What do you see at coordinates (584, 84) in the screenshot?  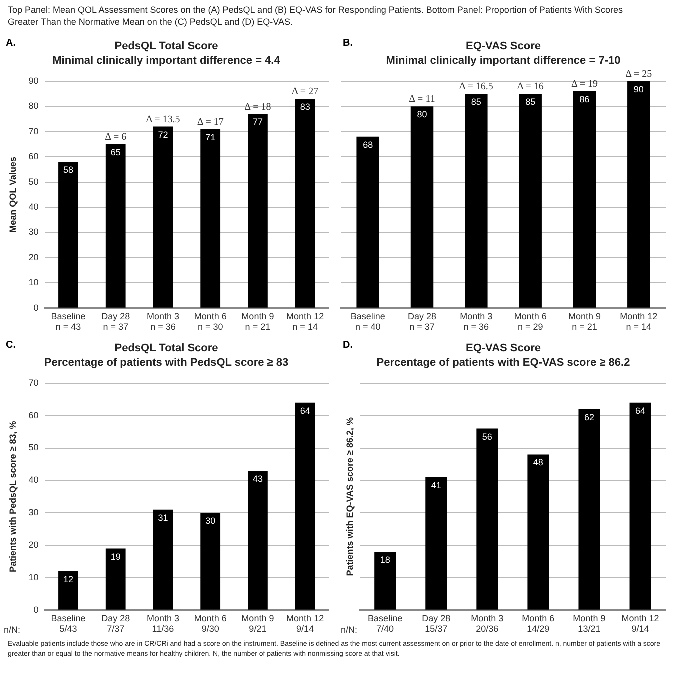 I see `annotation: Δ = 19` at bounding box center [584, 84].